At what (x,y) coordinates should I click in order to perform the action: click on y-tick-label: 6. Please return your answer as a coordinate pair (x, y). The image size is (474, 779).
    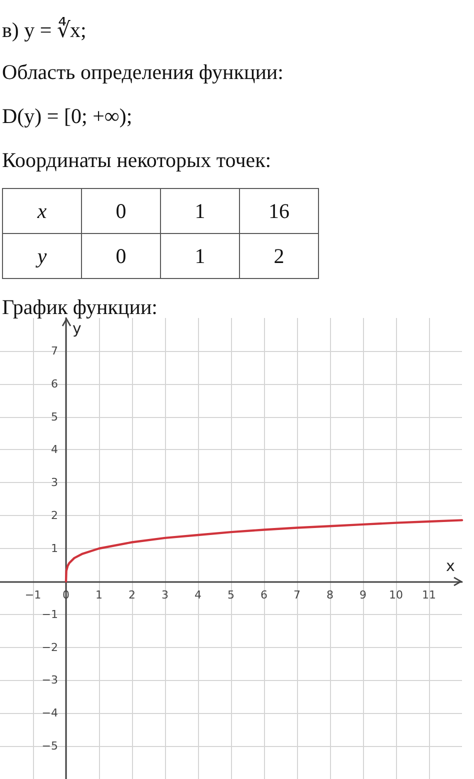
    Looking at the image, I should click on (54, 383).